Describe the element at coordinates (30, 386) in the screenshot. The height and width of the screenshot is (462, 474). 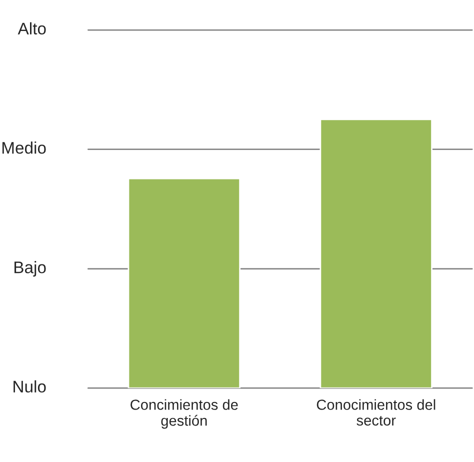
I see `ref-line-label: Nulo` at that location.